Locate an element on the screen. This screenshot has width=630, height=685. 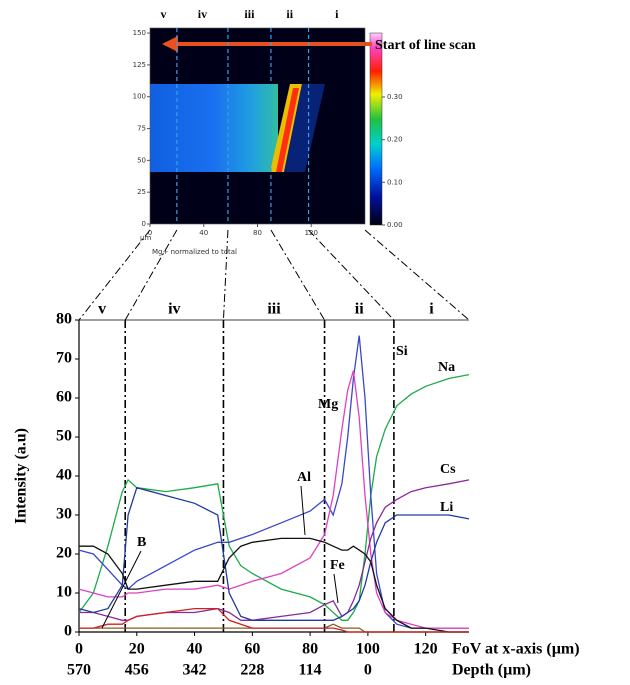
y-axis-label: Intensity (a.u) is located at coordinates (21, 476).